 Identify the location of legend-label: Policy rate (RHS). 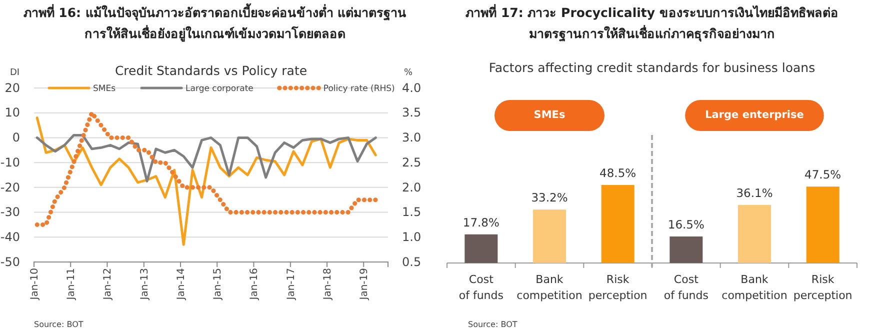
(359, 89).